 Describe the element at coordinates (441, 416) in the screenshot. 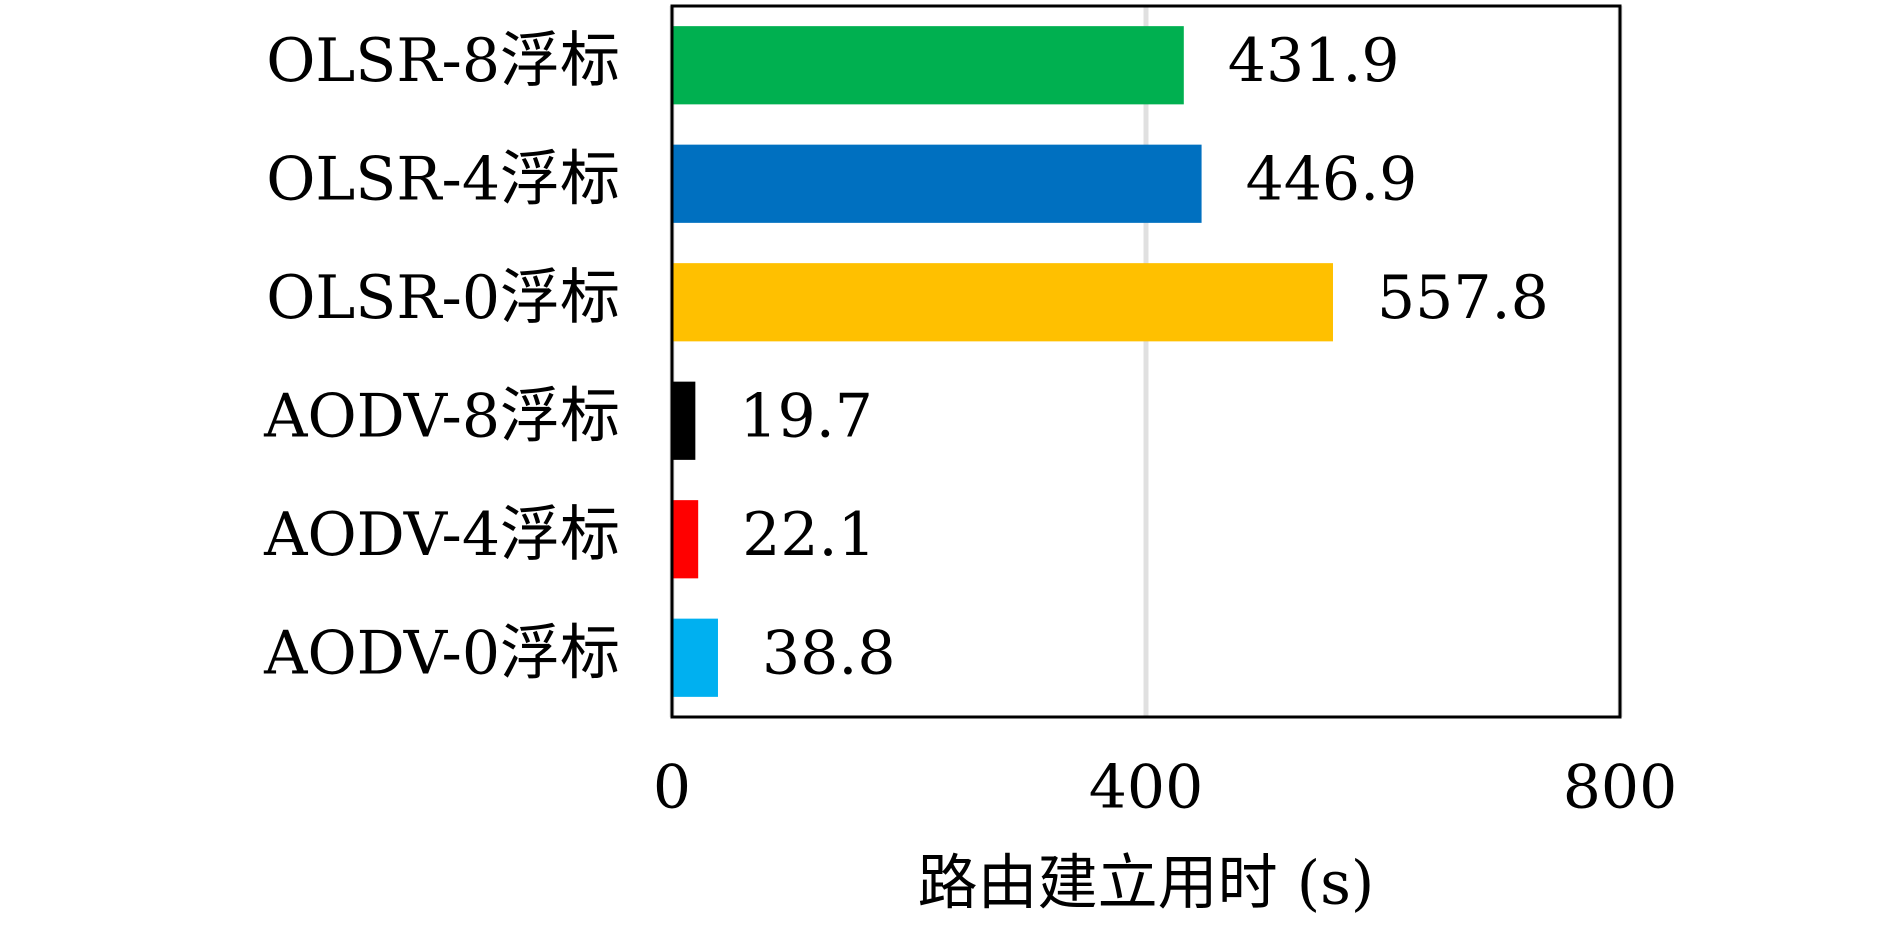

I see `y-tick-label: AODV-8浮标` at that location.